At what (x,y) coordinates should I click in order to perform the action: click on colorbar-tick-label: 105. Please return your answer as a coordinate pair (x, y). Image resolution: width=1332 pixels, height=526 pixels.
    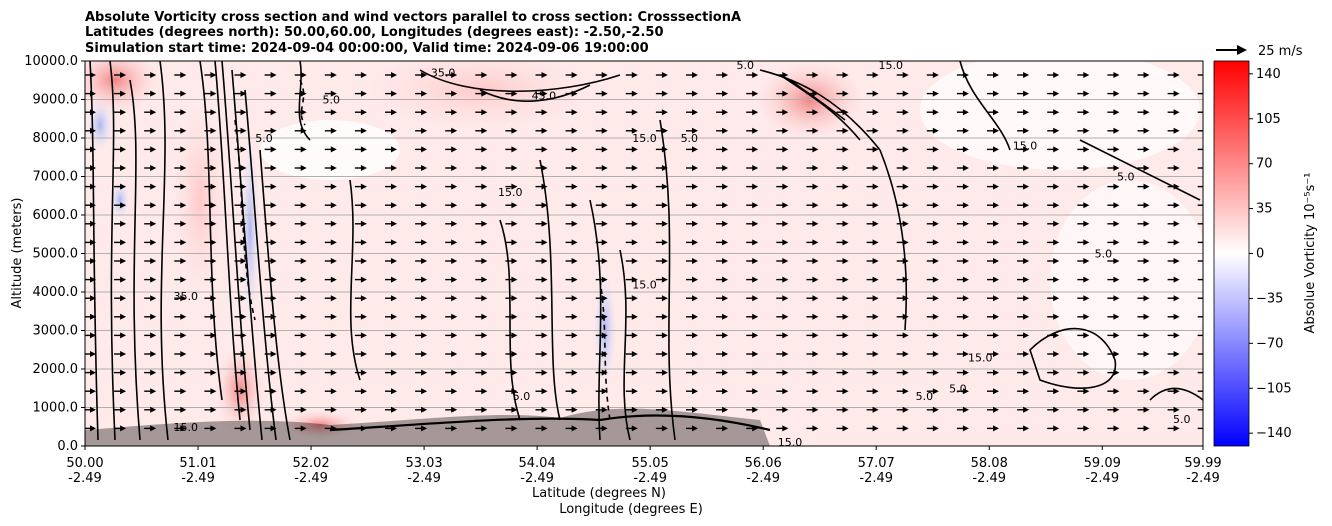
    Looking at the image, I should click on (1268, 119).